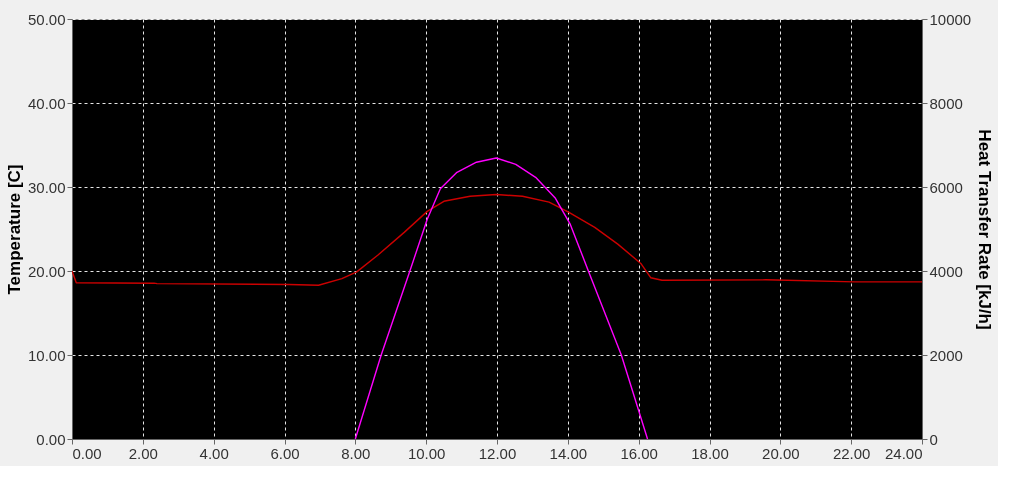  What do you see at coordinates (46, 187) in the screenshot?
I see `y-tick-label: 30.00` at bounding box center [46, 187].